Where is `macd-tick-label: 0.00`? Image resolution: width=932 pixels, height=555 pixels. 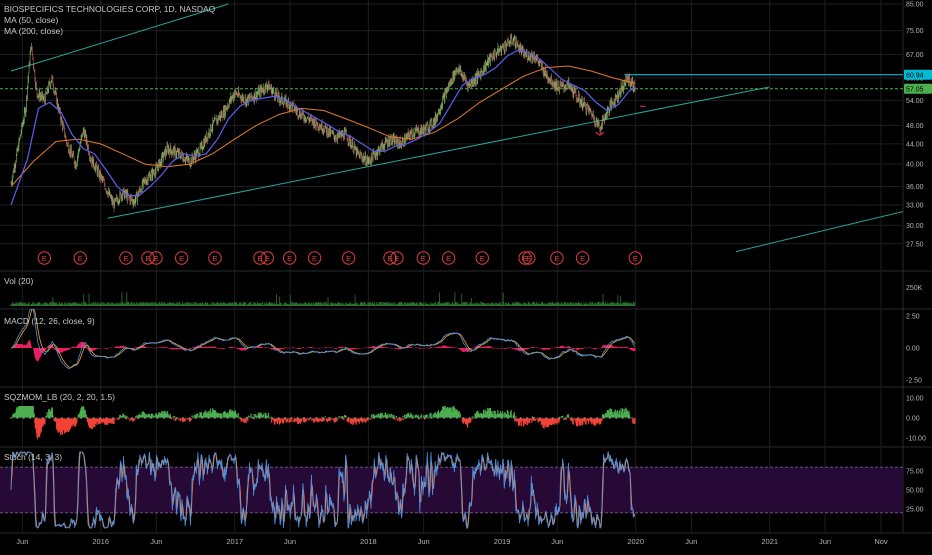 macd-tick-label: 0.00 is located at coordinates (913, 349).